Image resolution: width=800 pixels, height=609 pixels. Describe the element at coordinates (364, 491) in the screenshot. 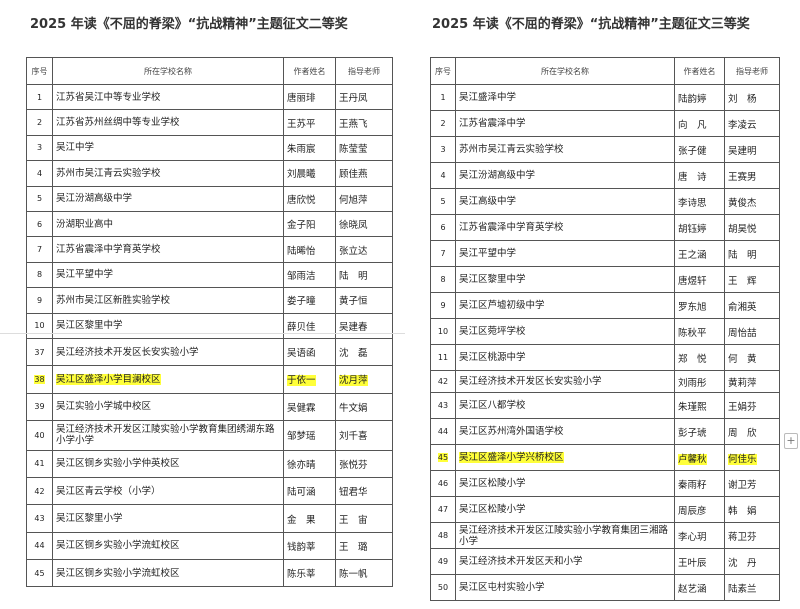

I see `teacher-name: 钮君华` at that location.